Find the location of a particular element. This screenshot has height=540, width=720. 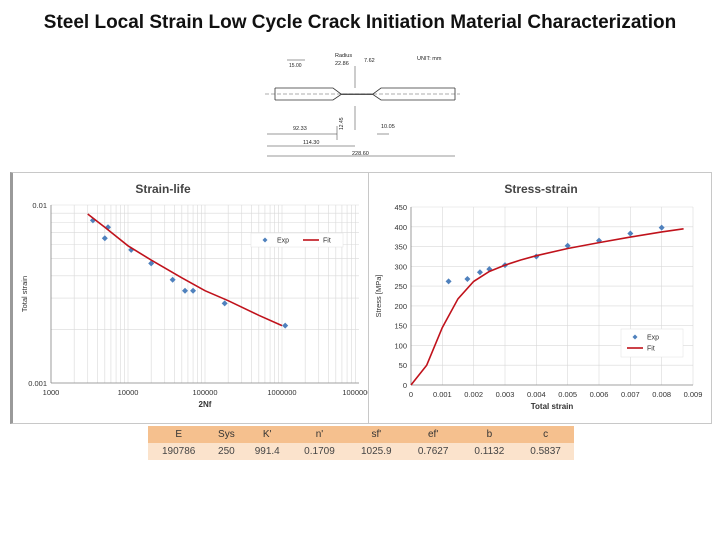

y-tick-label: 350 is located at coordinates (400, 247).